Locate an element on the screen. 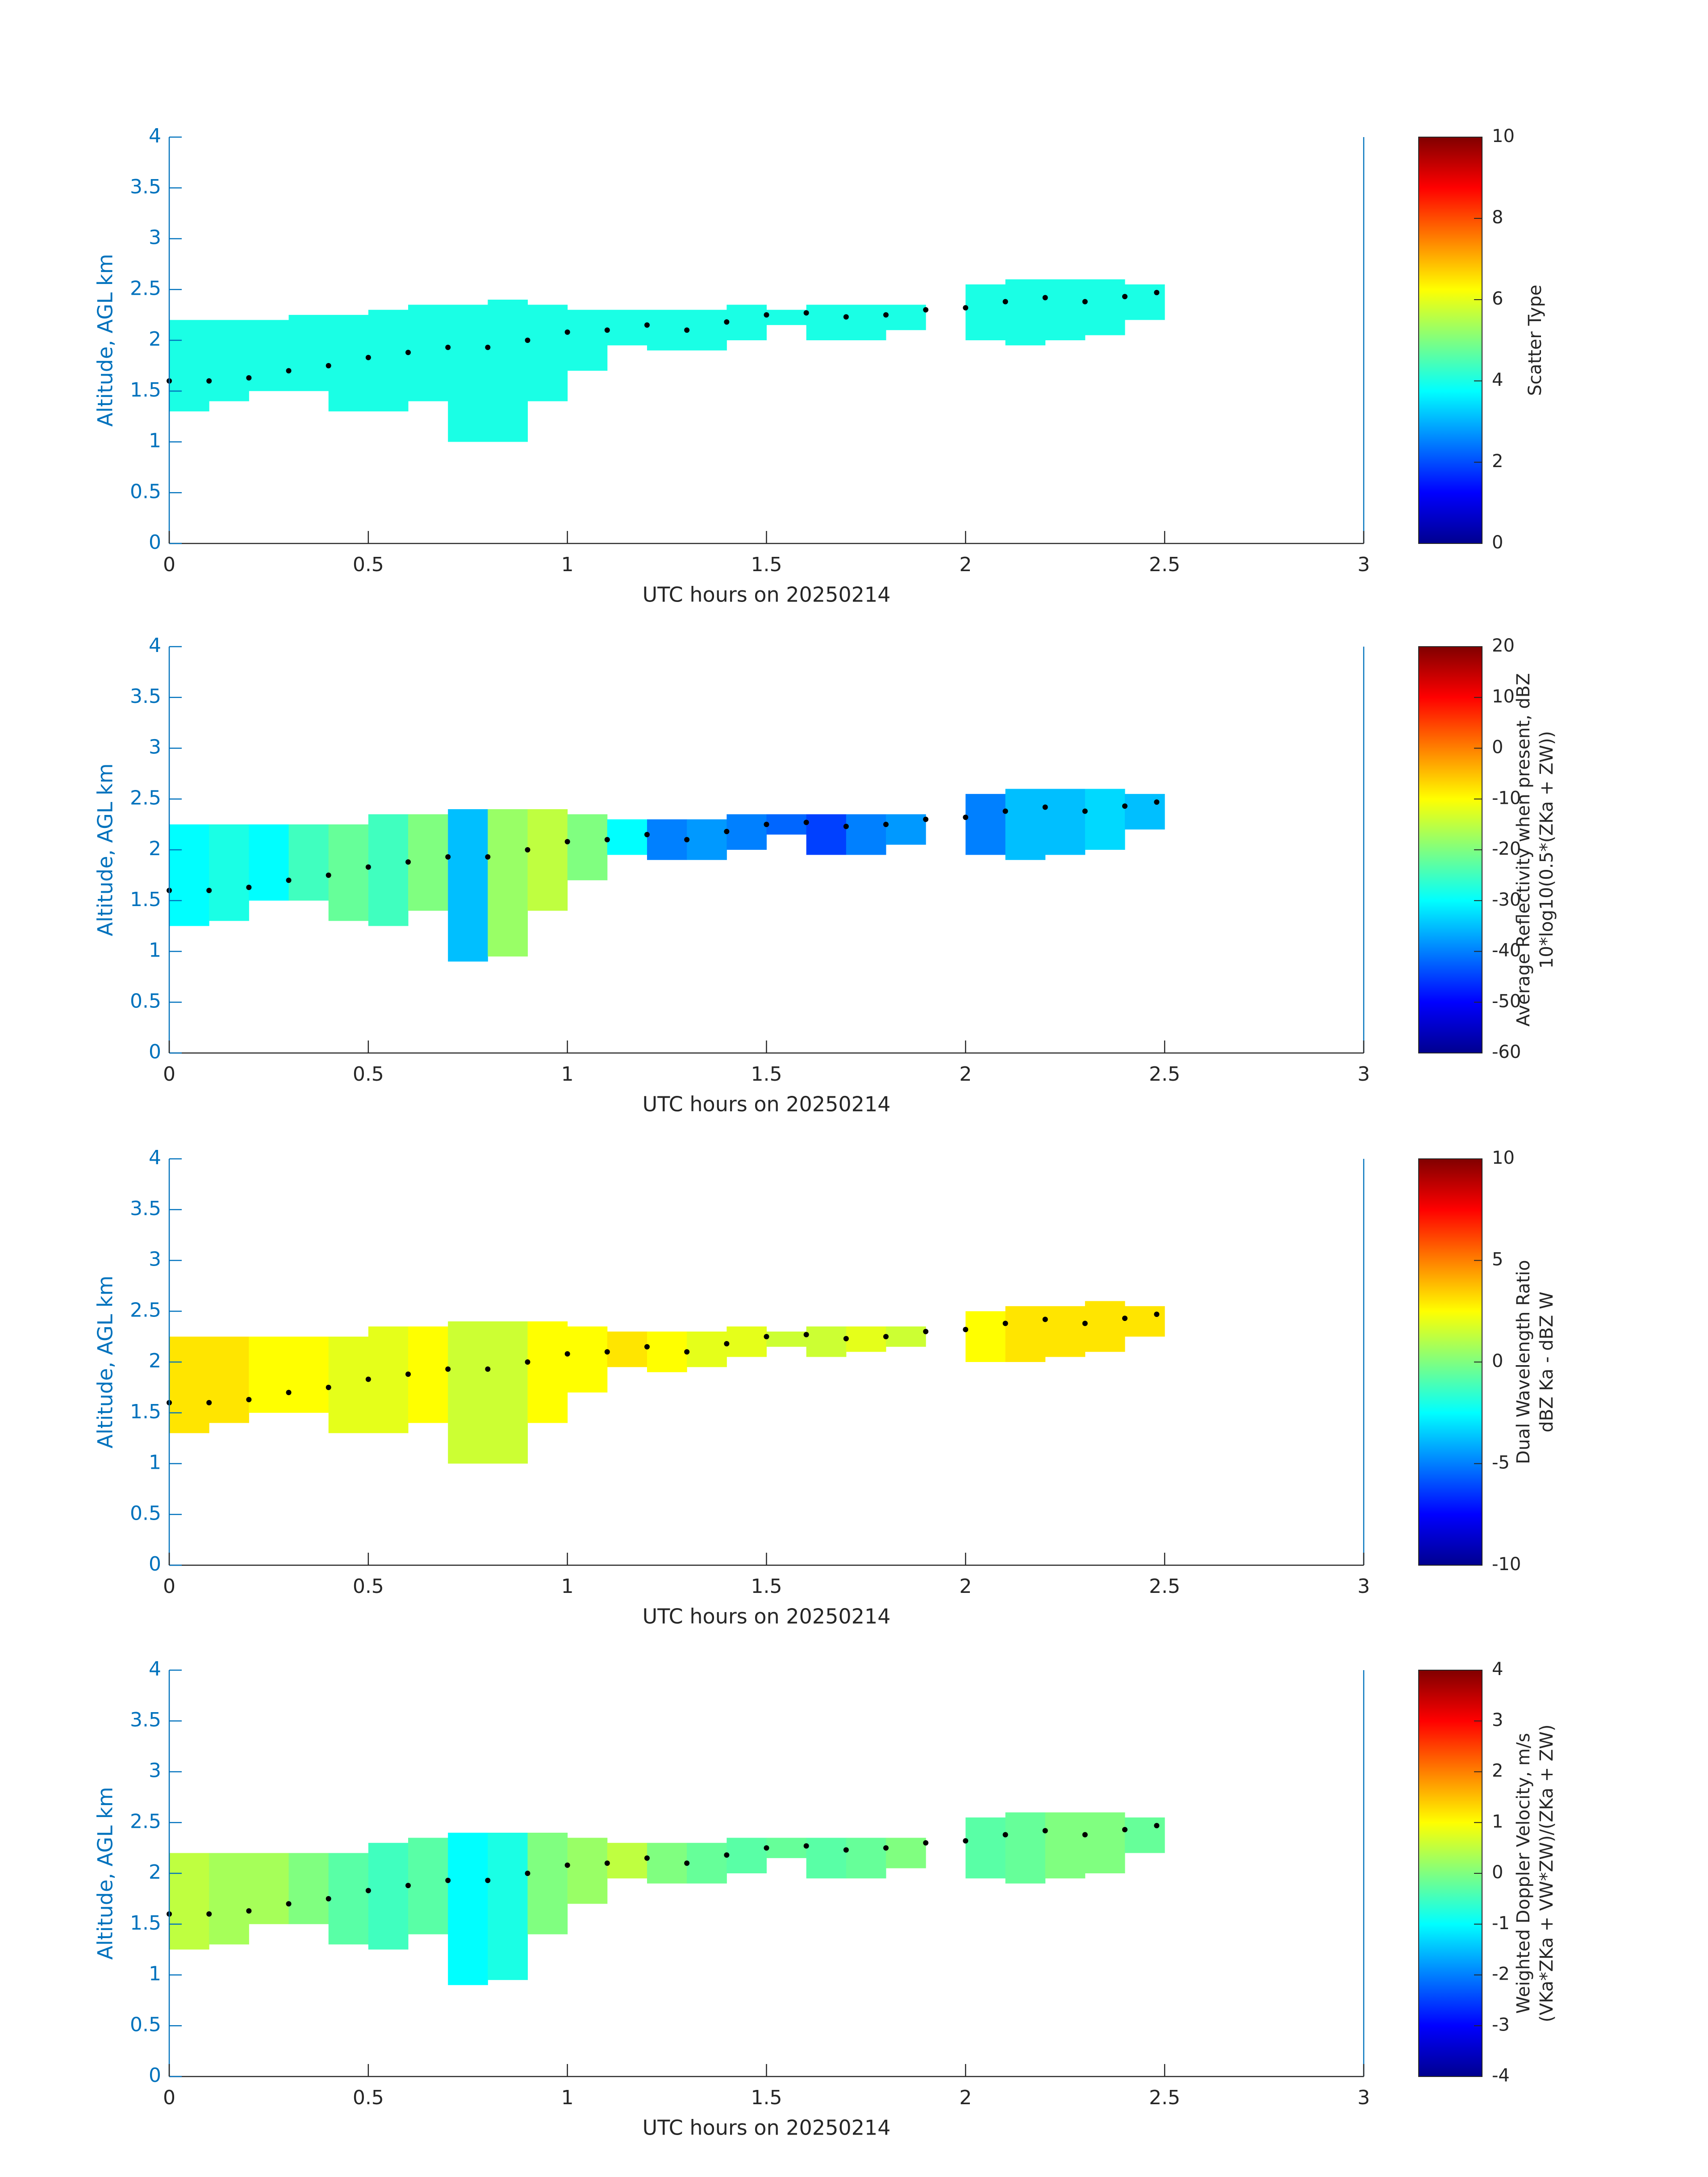 This screenshot has height=2177, width=1708. x-tick-label: 2 is located at coordinates (965, 2097).